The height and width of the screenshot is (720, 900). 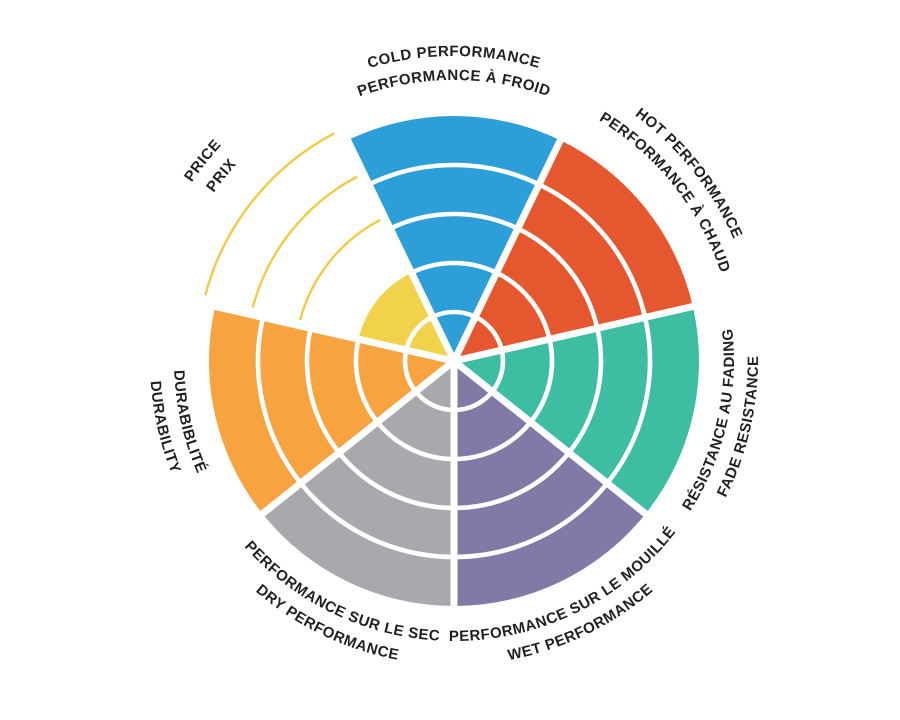 I want to click on sector-hot, so click(x=573, y=250).